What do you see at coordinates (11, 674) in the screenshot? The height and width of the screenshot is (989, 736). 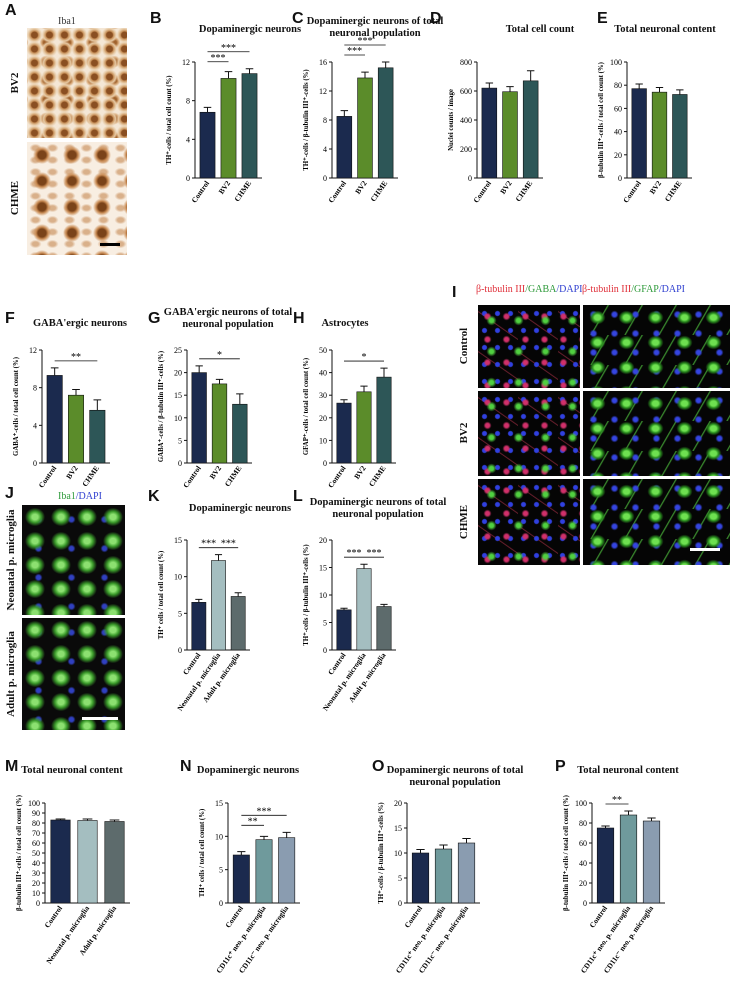 I see `row-label: Adult p. microglia` at bounding box center [11, 674].